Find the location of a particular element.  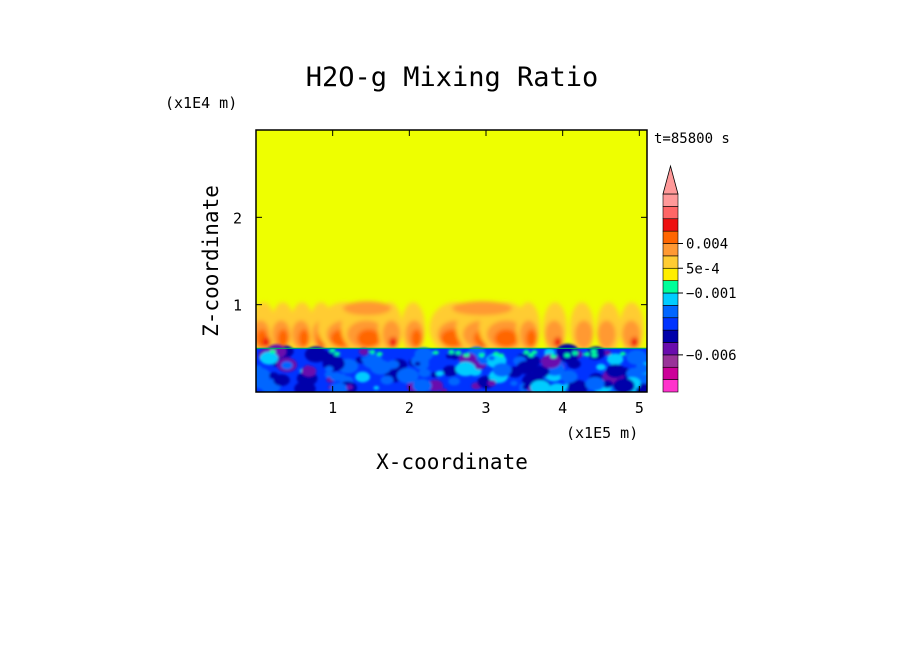

y-axis-label: Z-coordinate is located at coordinates (211, 261).